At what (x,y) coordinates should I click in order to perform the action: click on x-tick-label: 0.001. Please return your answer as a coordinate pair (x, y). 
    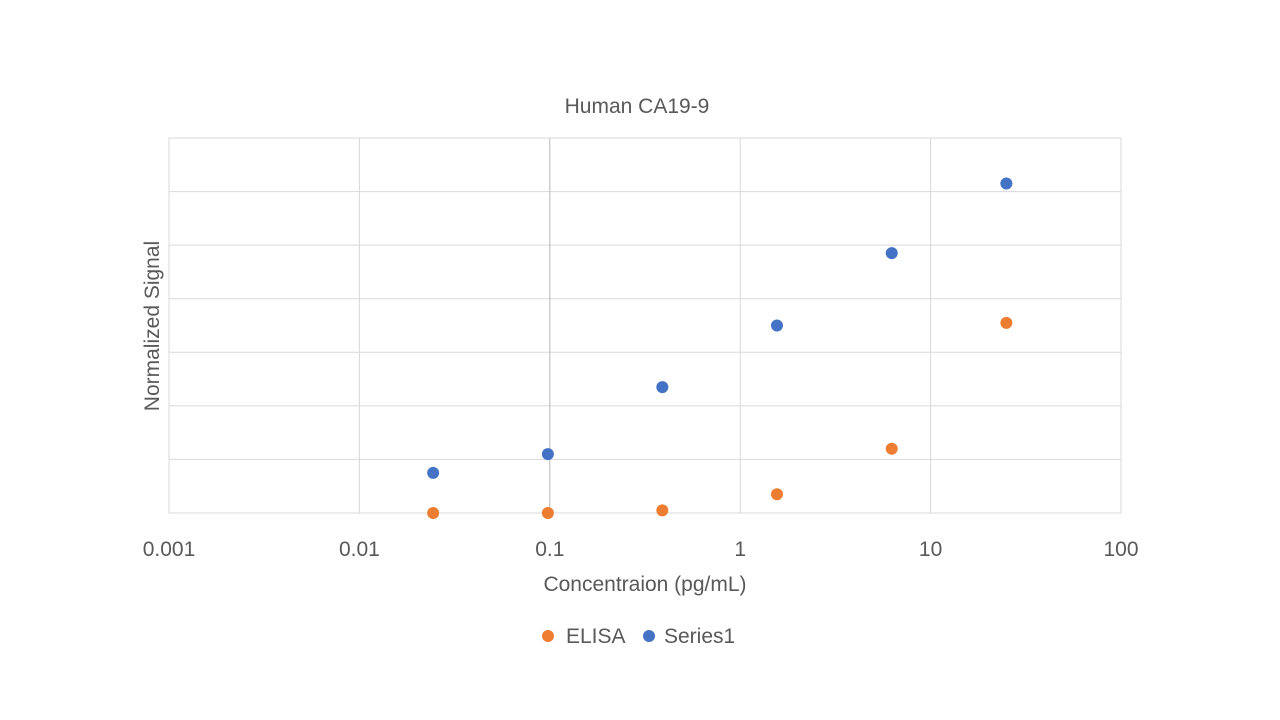
    Looking at the image, I should click on (169, 549).